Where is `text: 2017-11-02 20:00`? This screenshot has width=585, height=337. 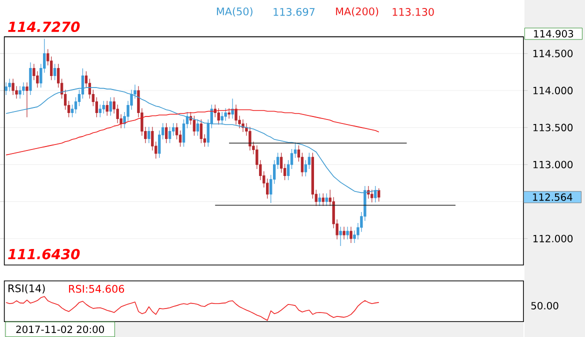
text: 2017-11-02 20:00 is located at coordinates (60, 329).